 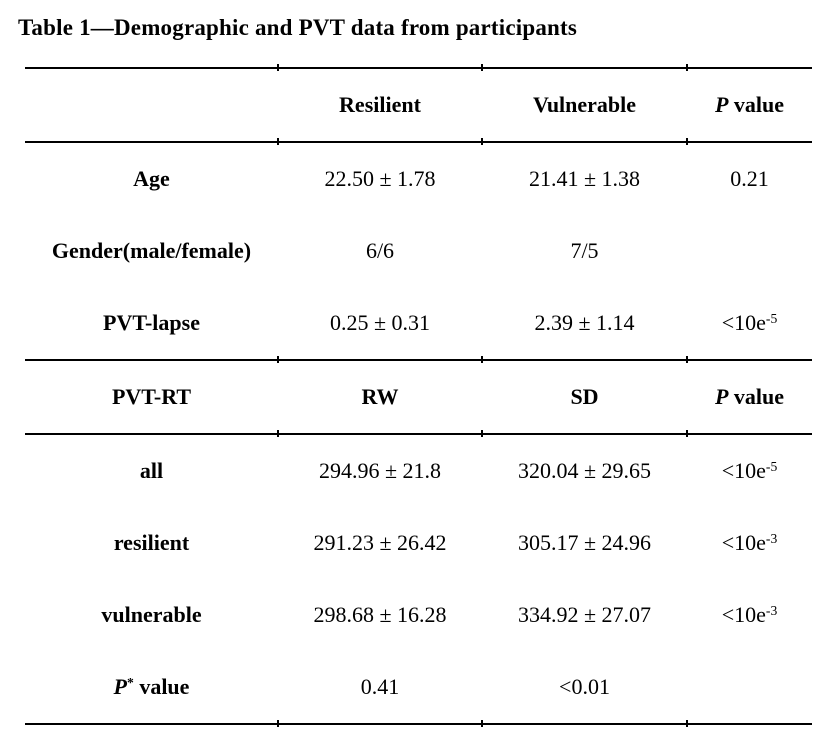 What do you see at coordinates (380, 542) in the screenshot?
I see `resilient-rw-value: 291.23 ± 26.42` at bounding box center [380, 542].